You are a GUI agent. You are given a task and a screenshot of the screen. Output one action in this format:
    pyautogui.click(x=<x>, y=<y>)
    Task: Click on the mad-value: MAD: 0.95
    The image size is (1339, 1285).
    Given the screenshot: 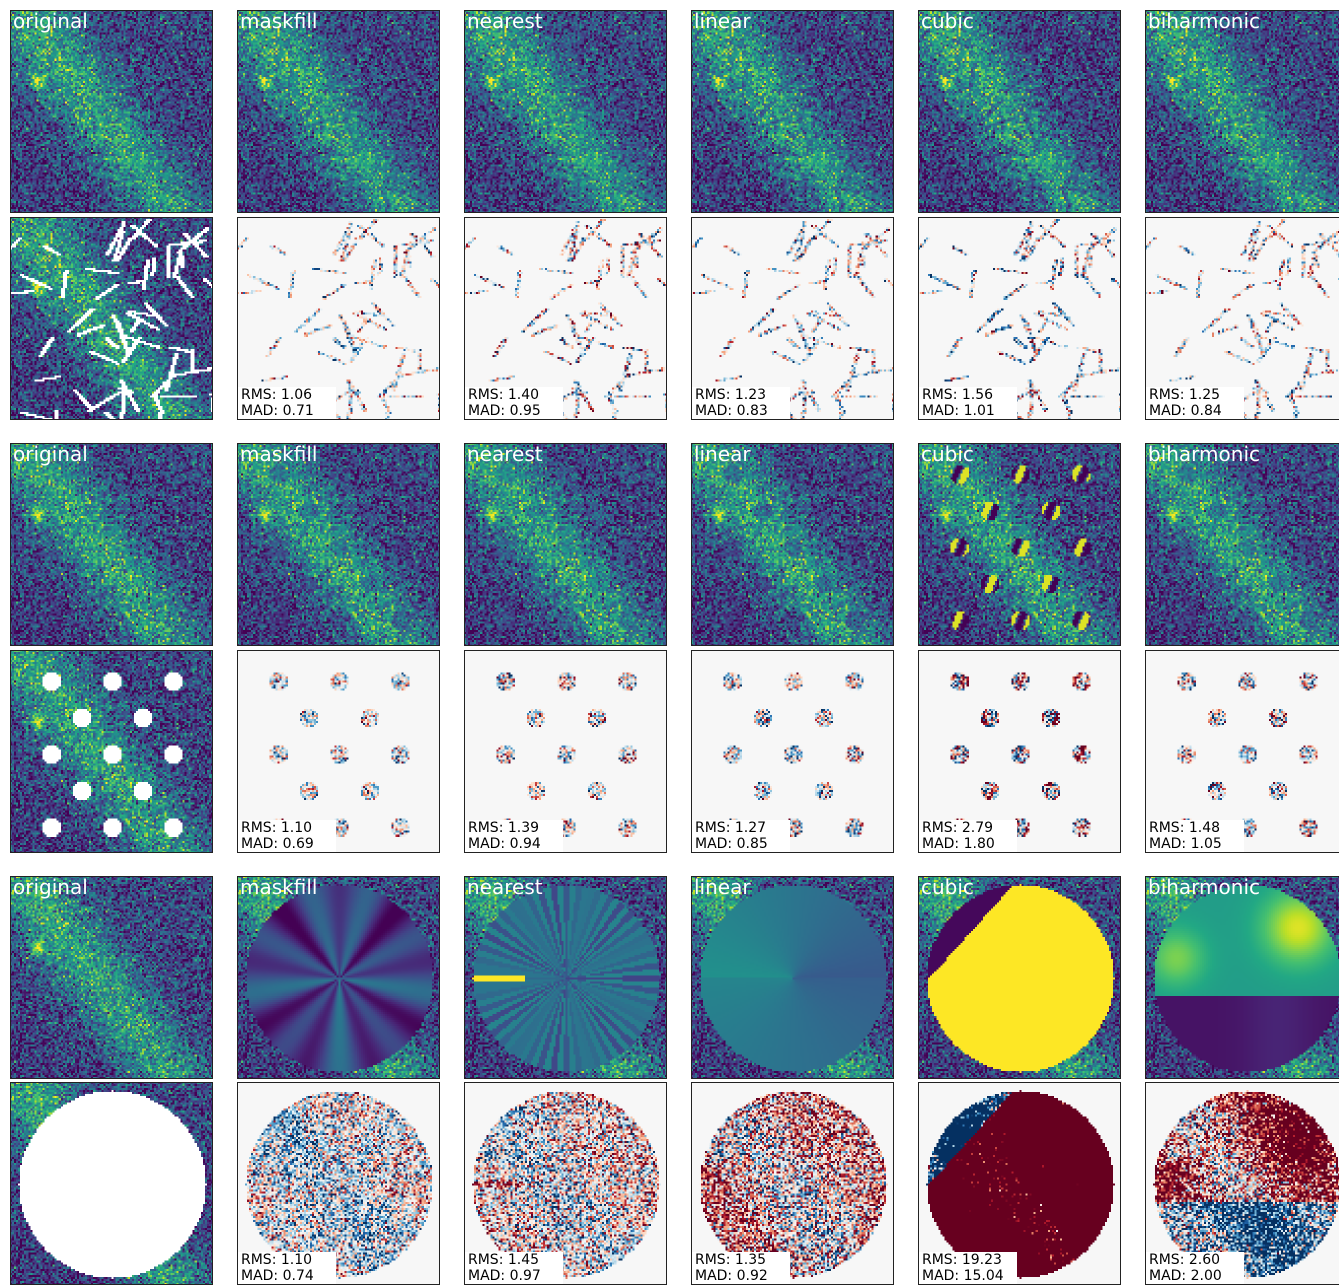 What is the action you would take?
    pyautogui.click(x=504, y=411)
    